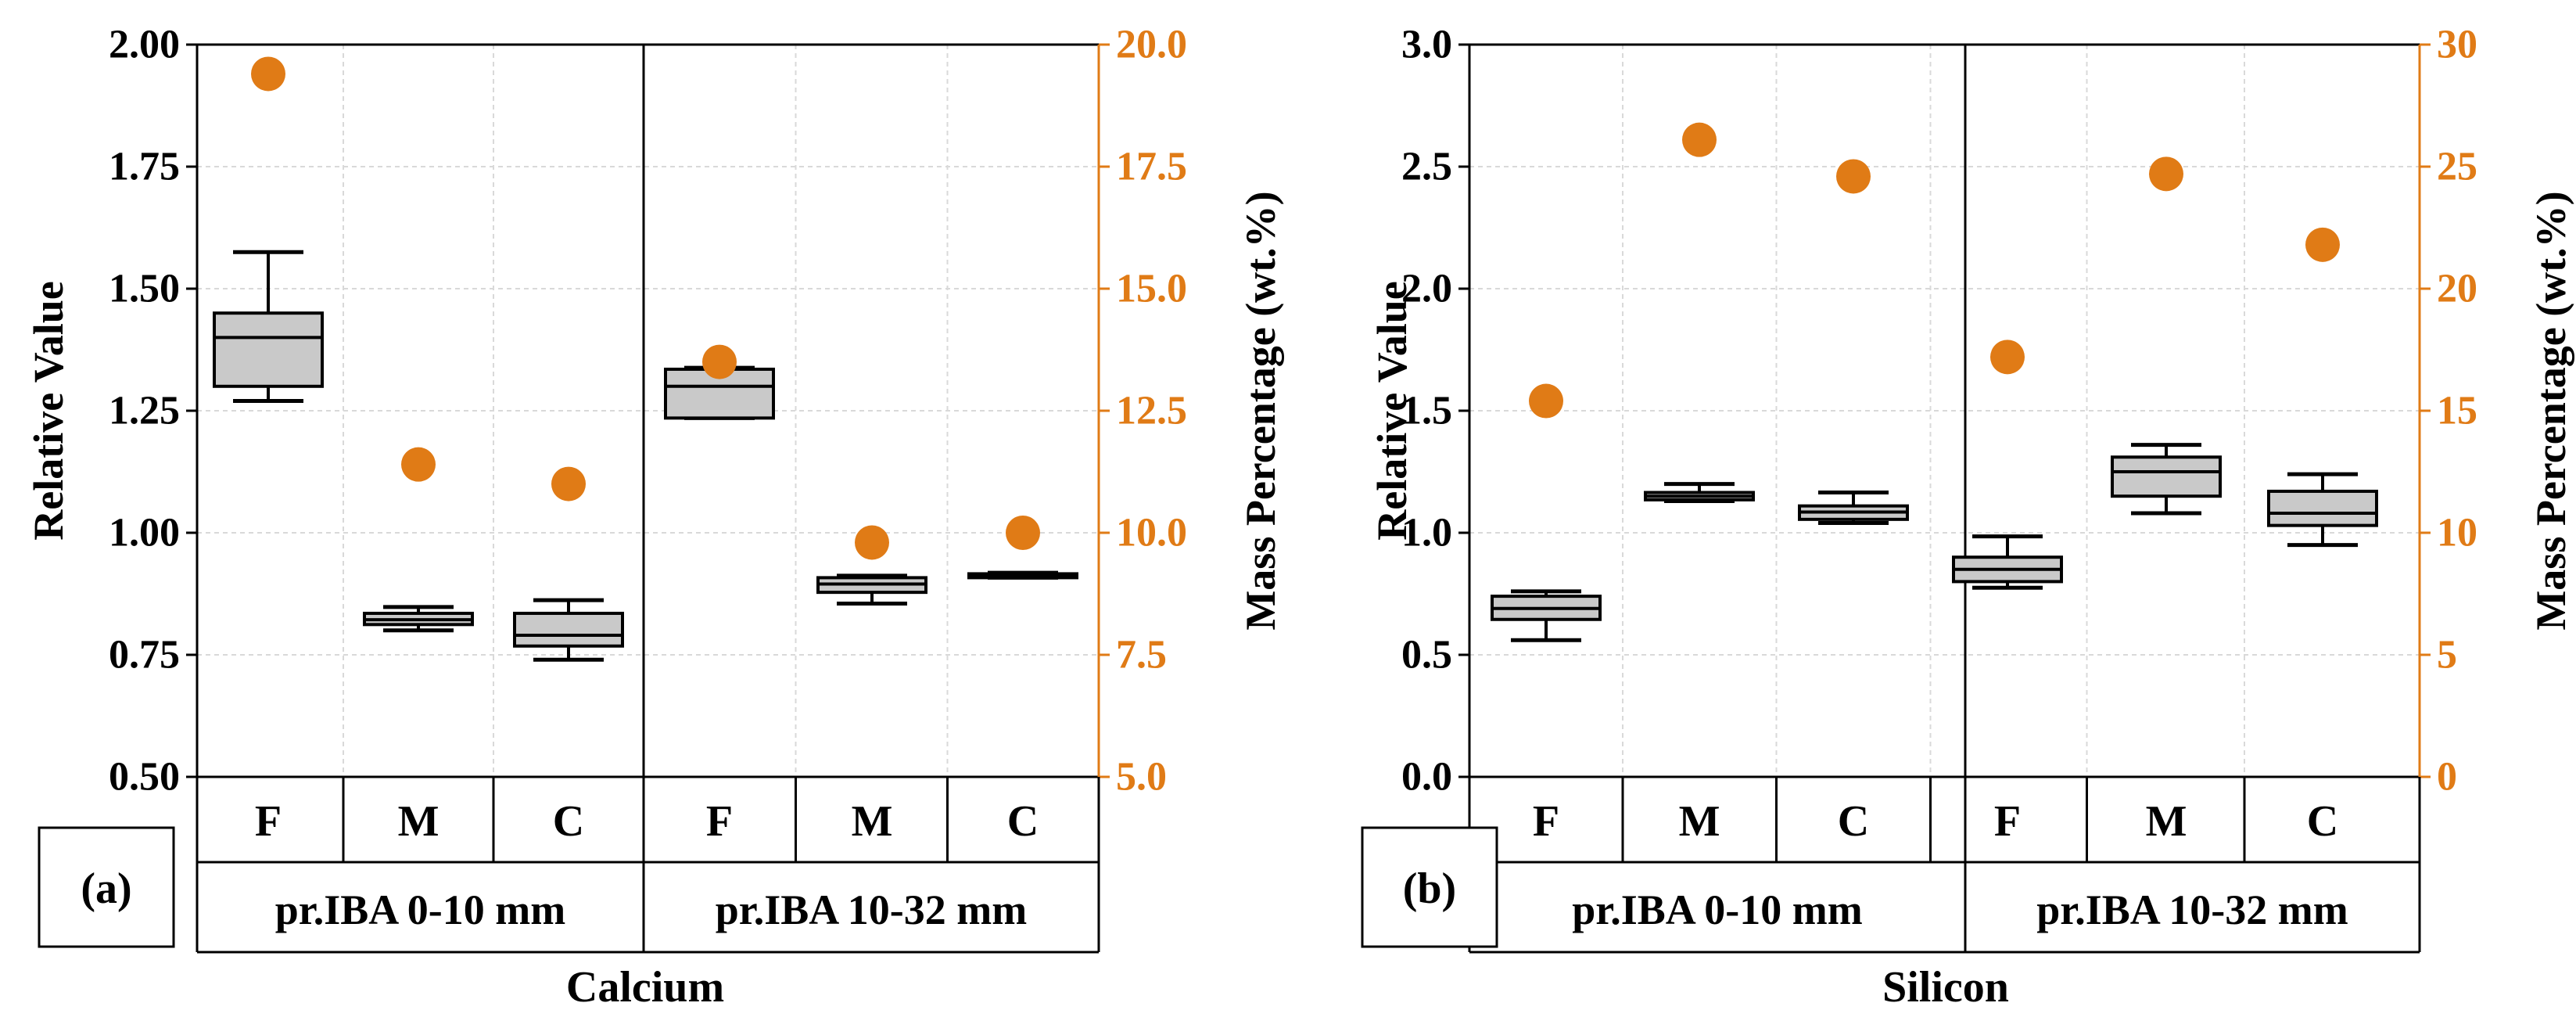 The image size is (2576, 1028). Describe the element at coordinates (144, 289) in the screenshot. I see `y-tick-label: 1.50` at that location.